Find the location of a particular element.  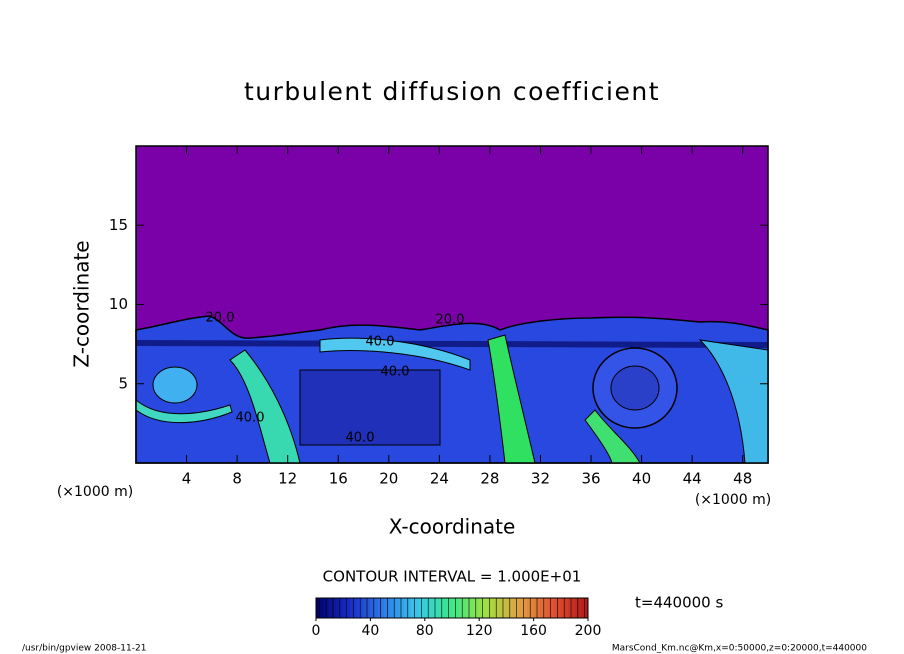

colorbar-tick-label: 40 is located at coordinates (370, 631).